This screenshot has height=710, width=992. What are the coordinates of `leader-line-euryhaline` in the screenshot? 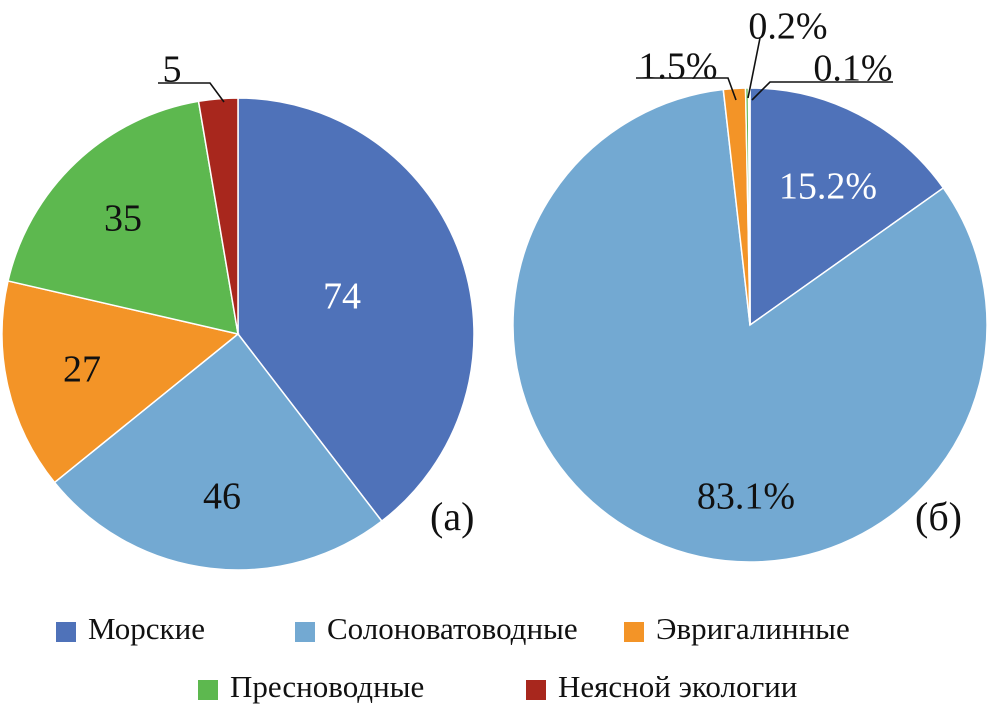 It's located at (686, 89).